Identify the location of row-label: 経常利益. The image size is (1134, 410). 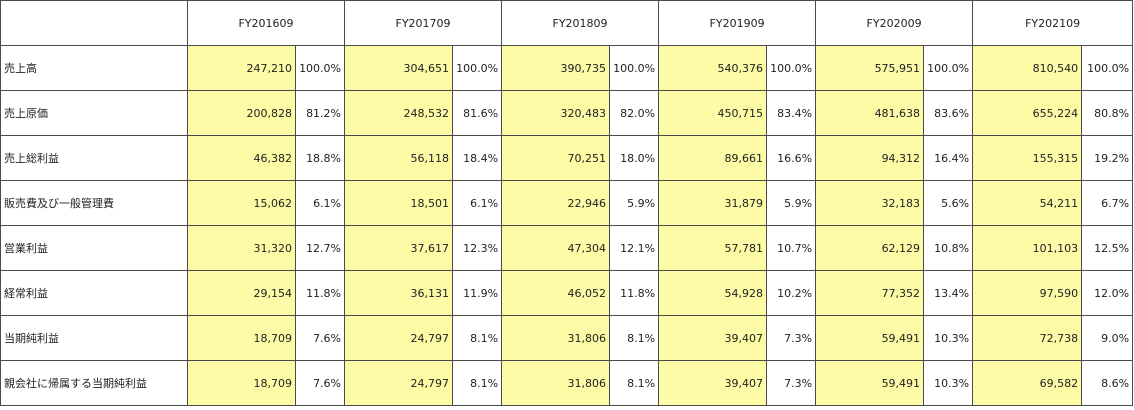
(94, 293).